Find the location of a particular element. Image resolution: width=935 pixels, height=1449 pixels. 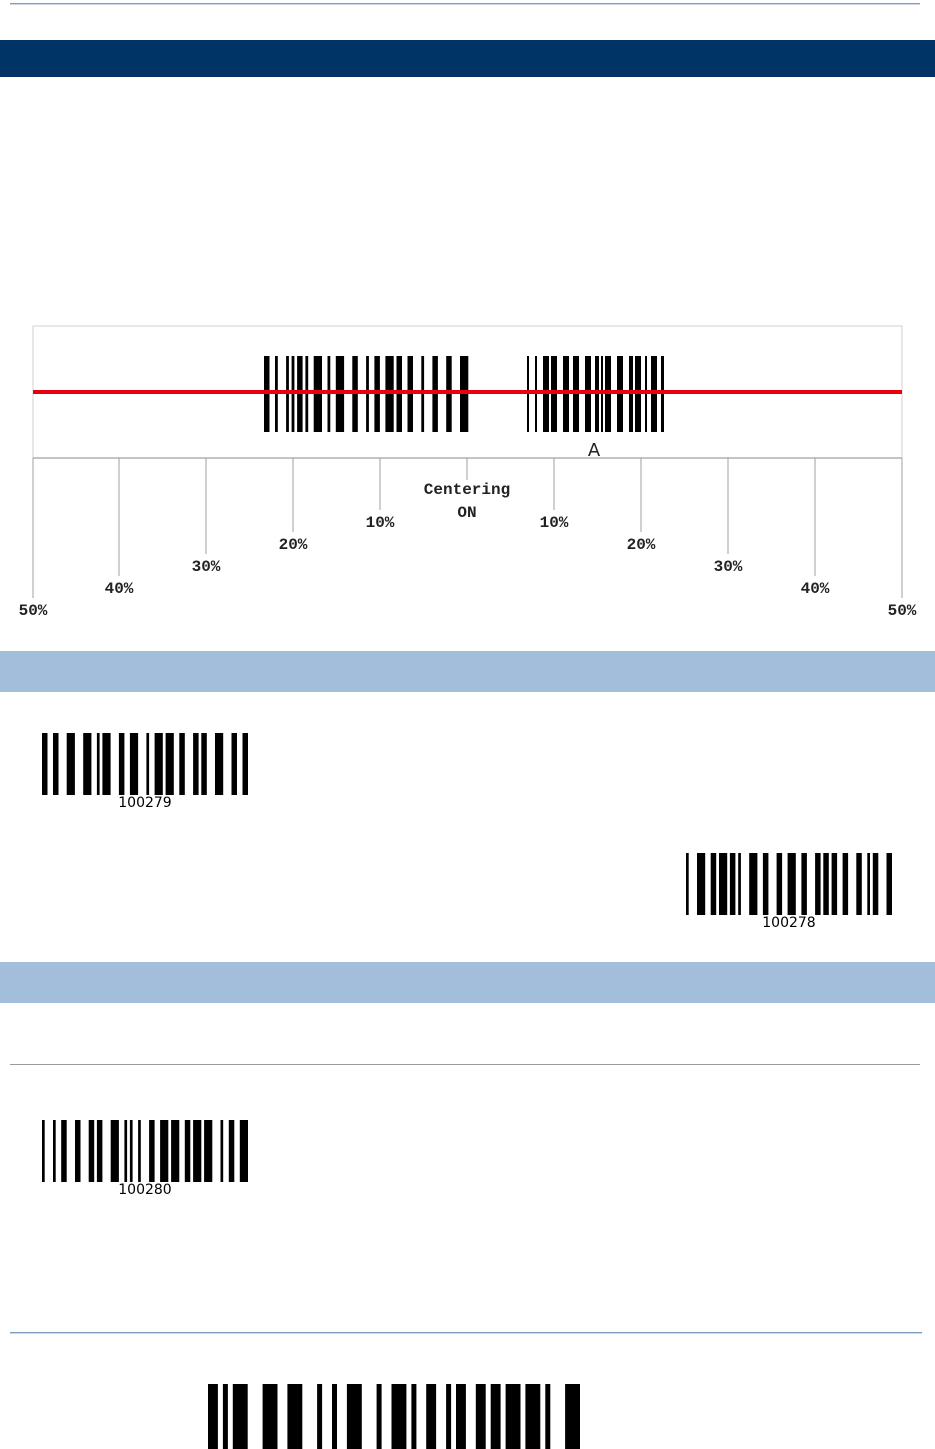

barcode-100280: 100280 is located at coordinates (145, 1159).